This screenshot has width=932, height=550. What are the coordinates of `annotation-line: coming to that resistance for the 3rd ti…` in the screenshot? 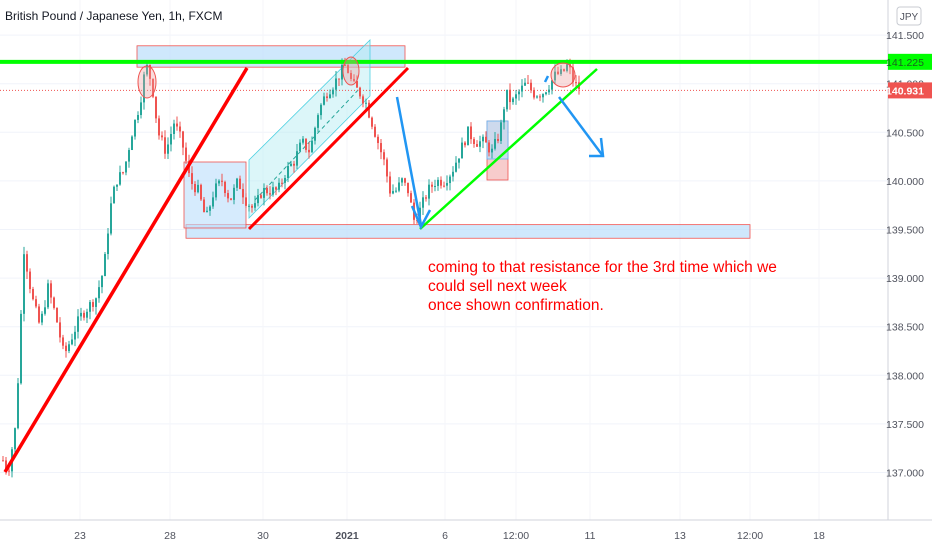 It's located at (602, 267).